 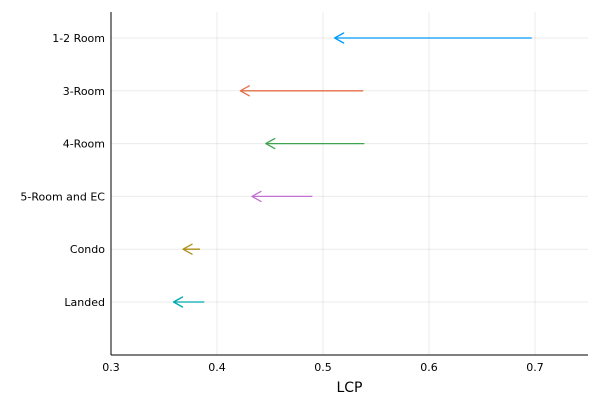 I want to click on x-tick-labels: 0.3 0.4 0.5 0.6 0.7, so click(x=323, y=367).